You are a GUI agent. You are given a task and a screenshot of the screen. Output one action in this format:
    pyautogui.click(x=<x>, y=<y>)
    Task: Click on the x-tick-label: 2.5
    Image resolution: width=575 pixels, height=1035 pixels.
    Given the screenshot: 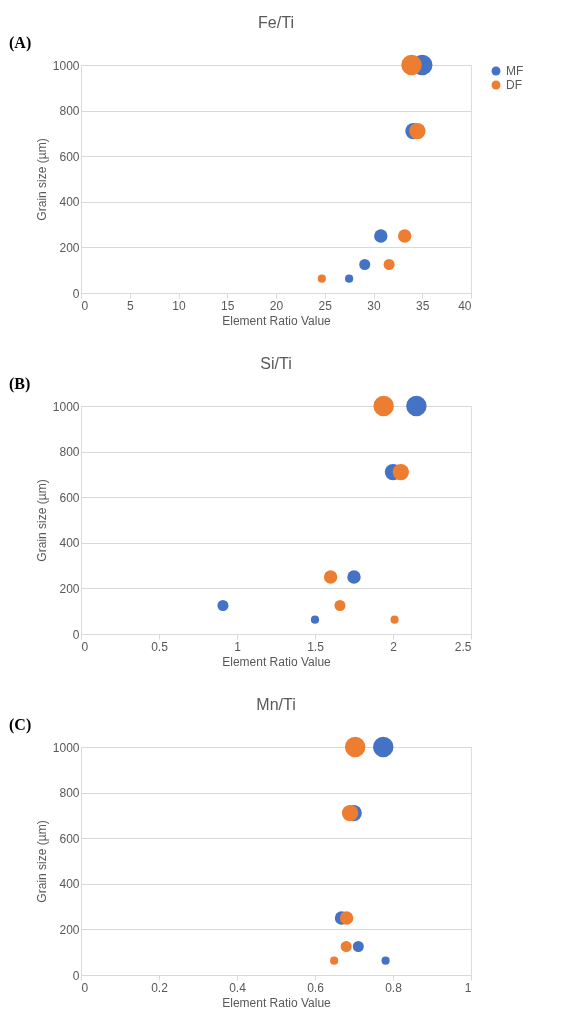 What is the action you would take?
    pyautogui.click(x=463, y=646)
    